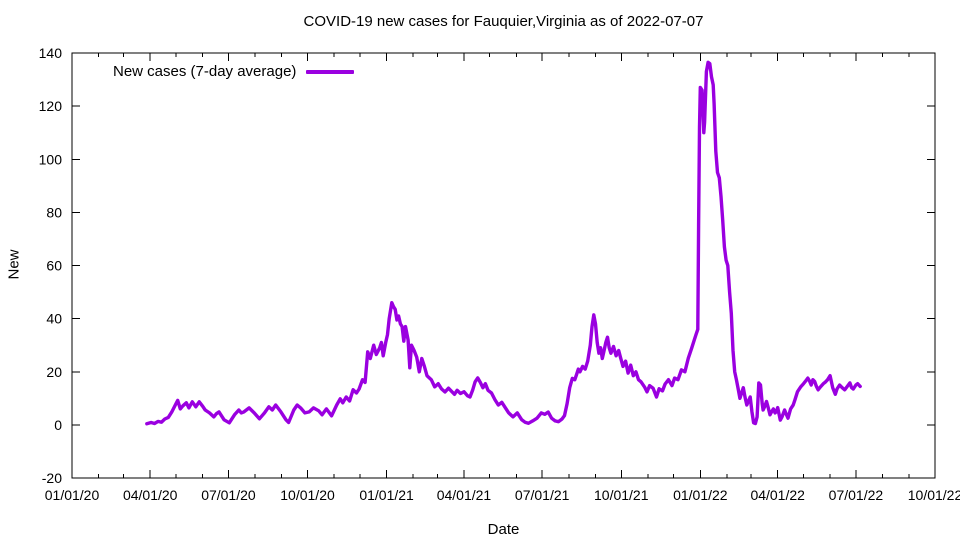  I want to click on y-tick-label: 120, so click(51, 106).